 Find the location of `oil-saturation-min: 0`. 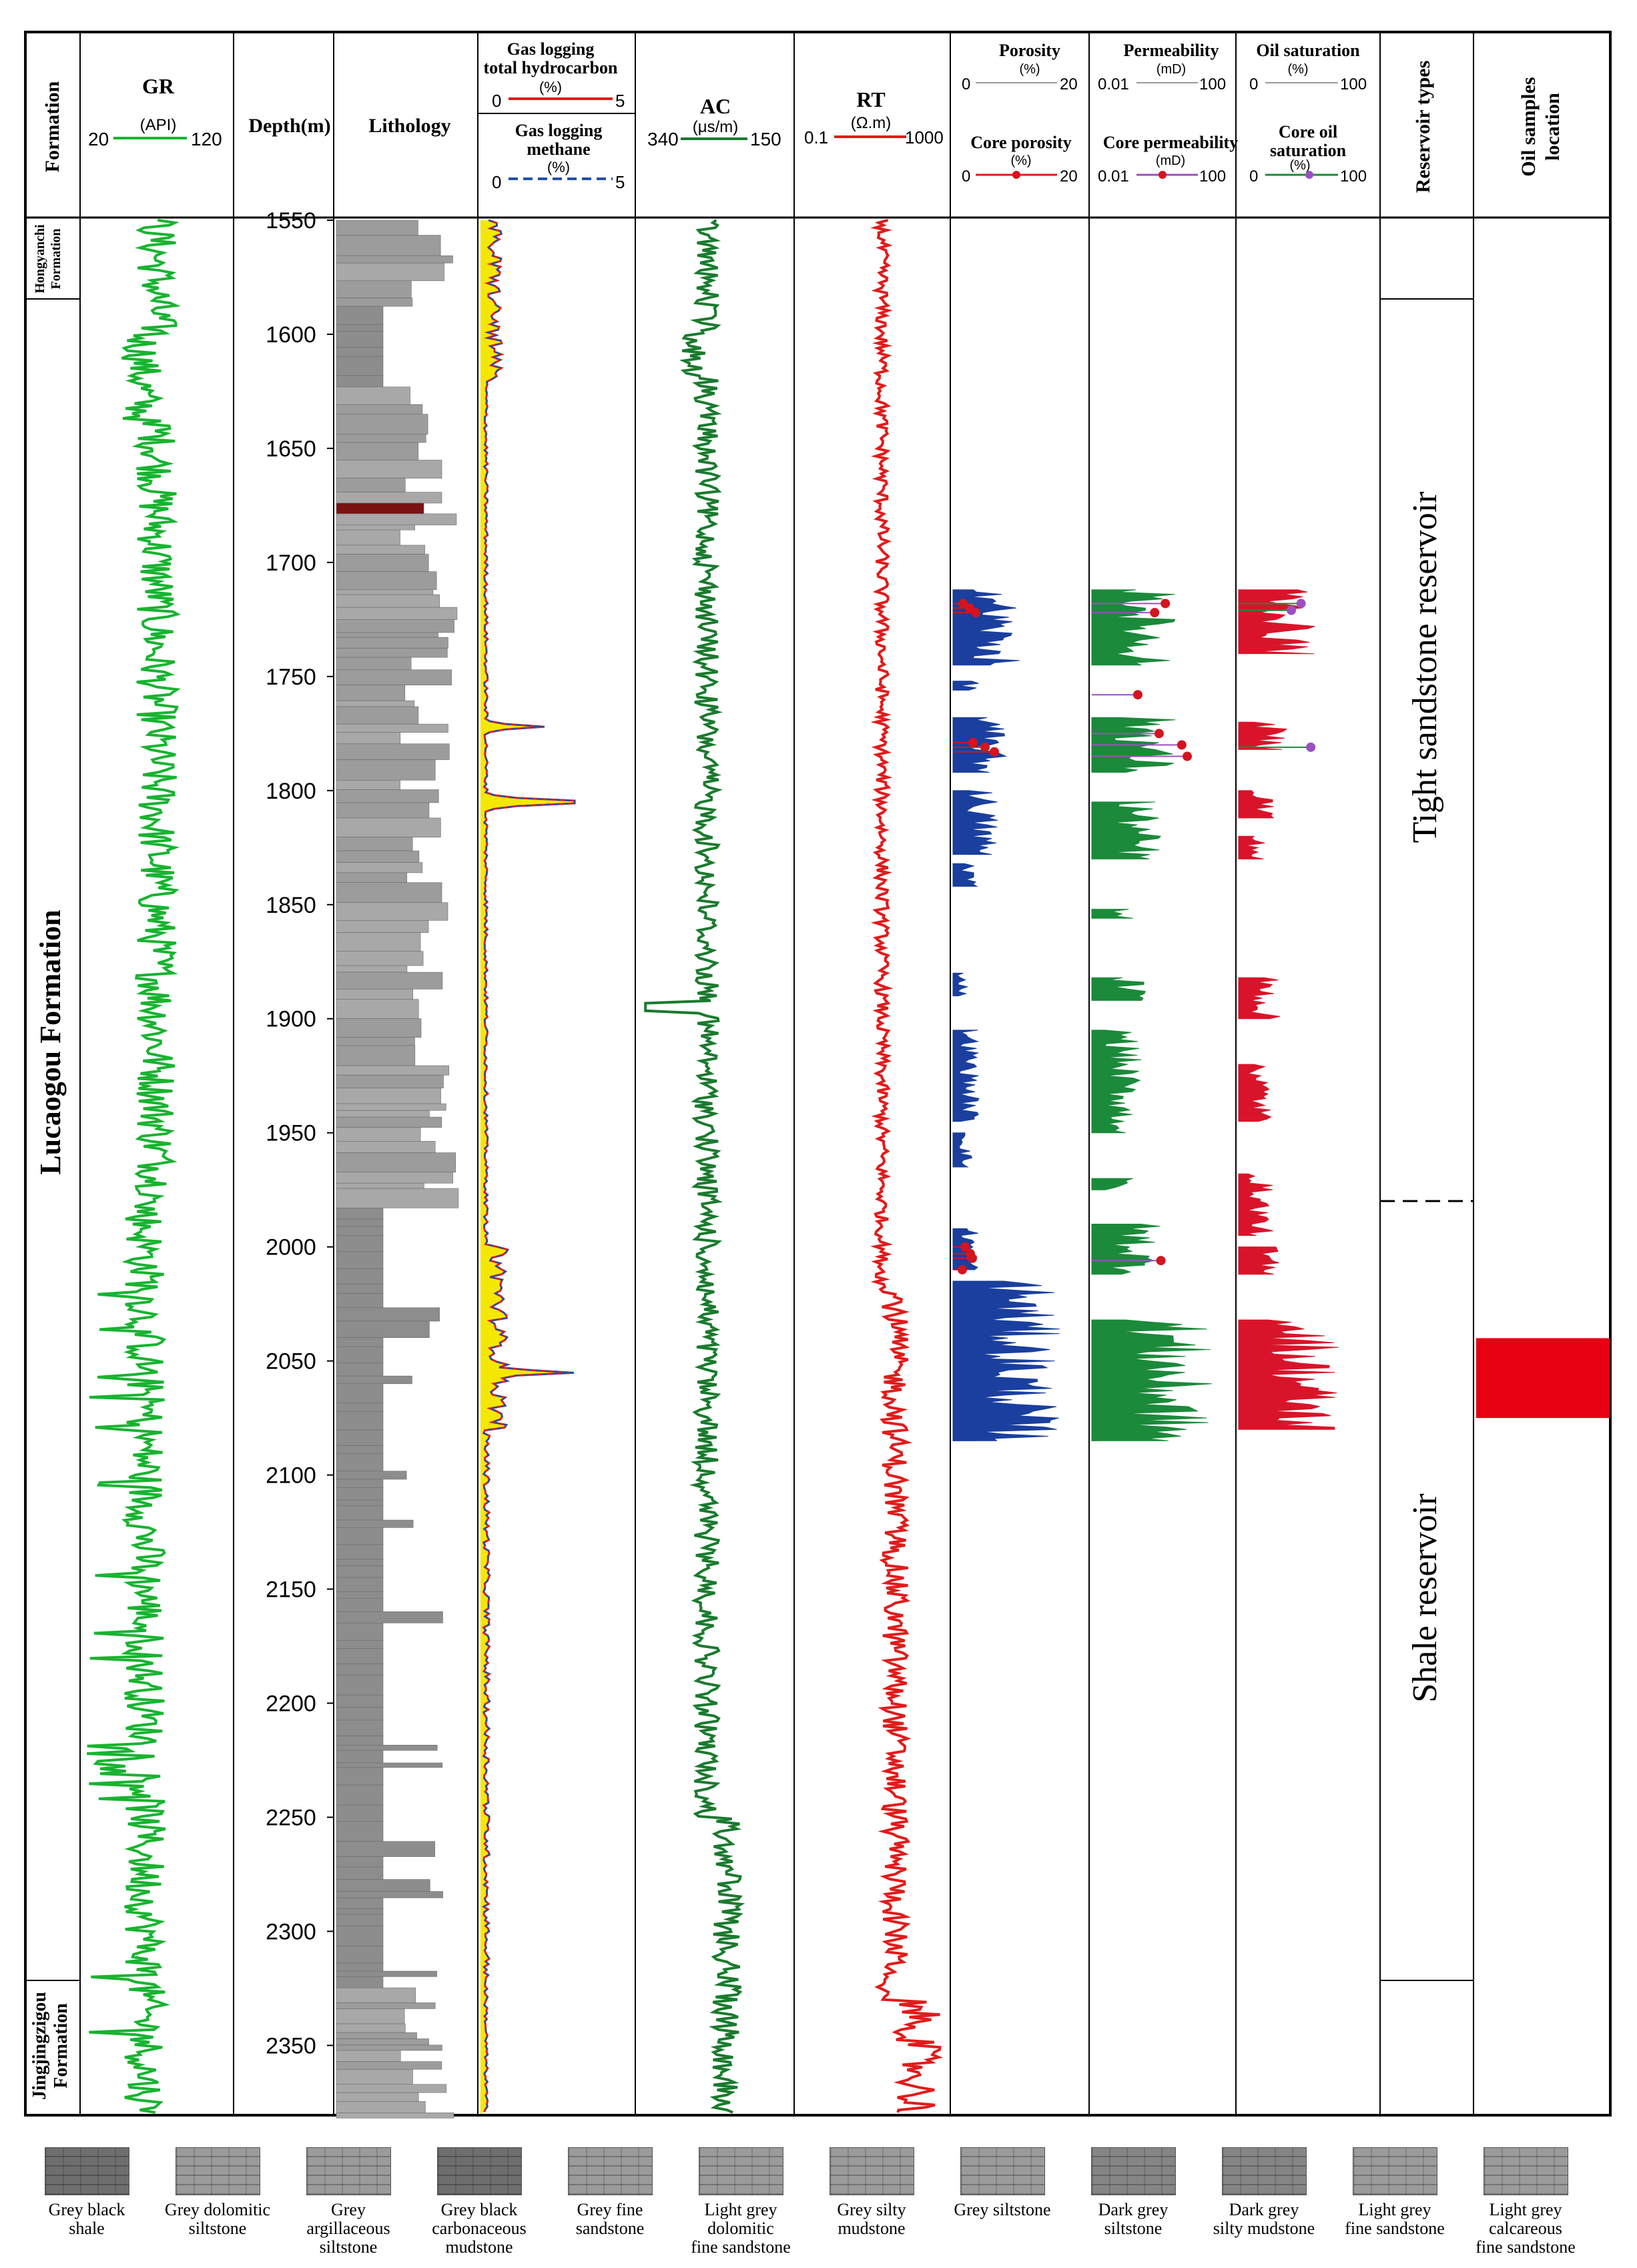

oil-saturation-min: 0 is located at coordinates (1253, 84).